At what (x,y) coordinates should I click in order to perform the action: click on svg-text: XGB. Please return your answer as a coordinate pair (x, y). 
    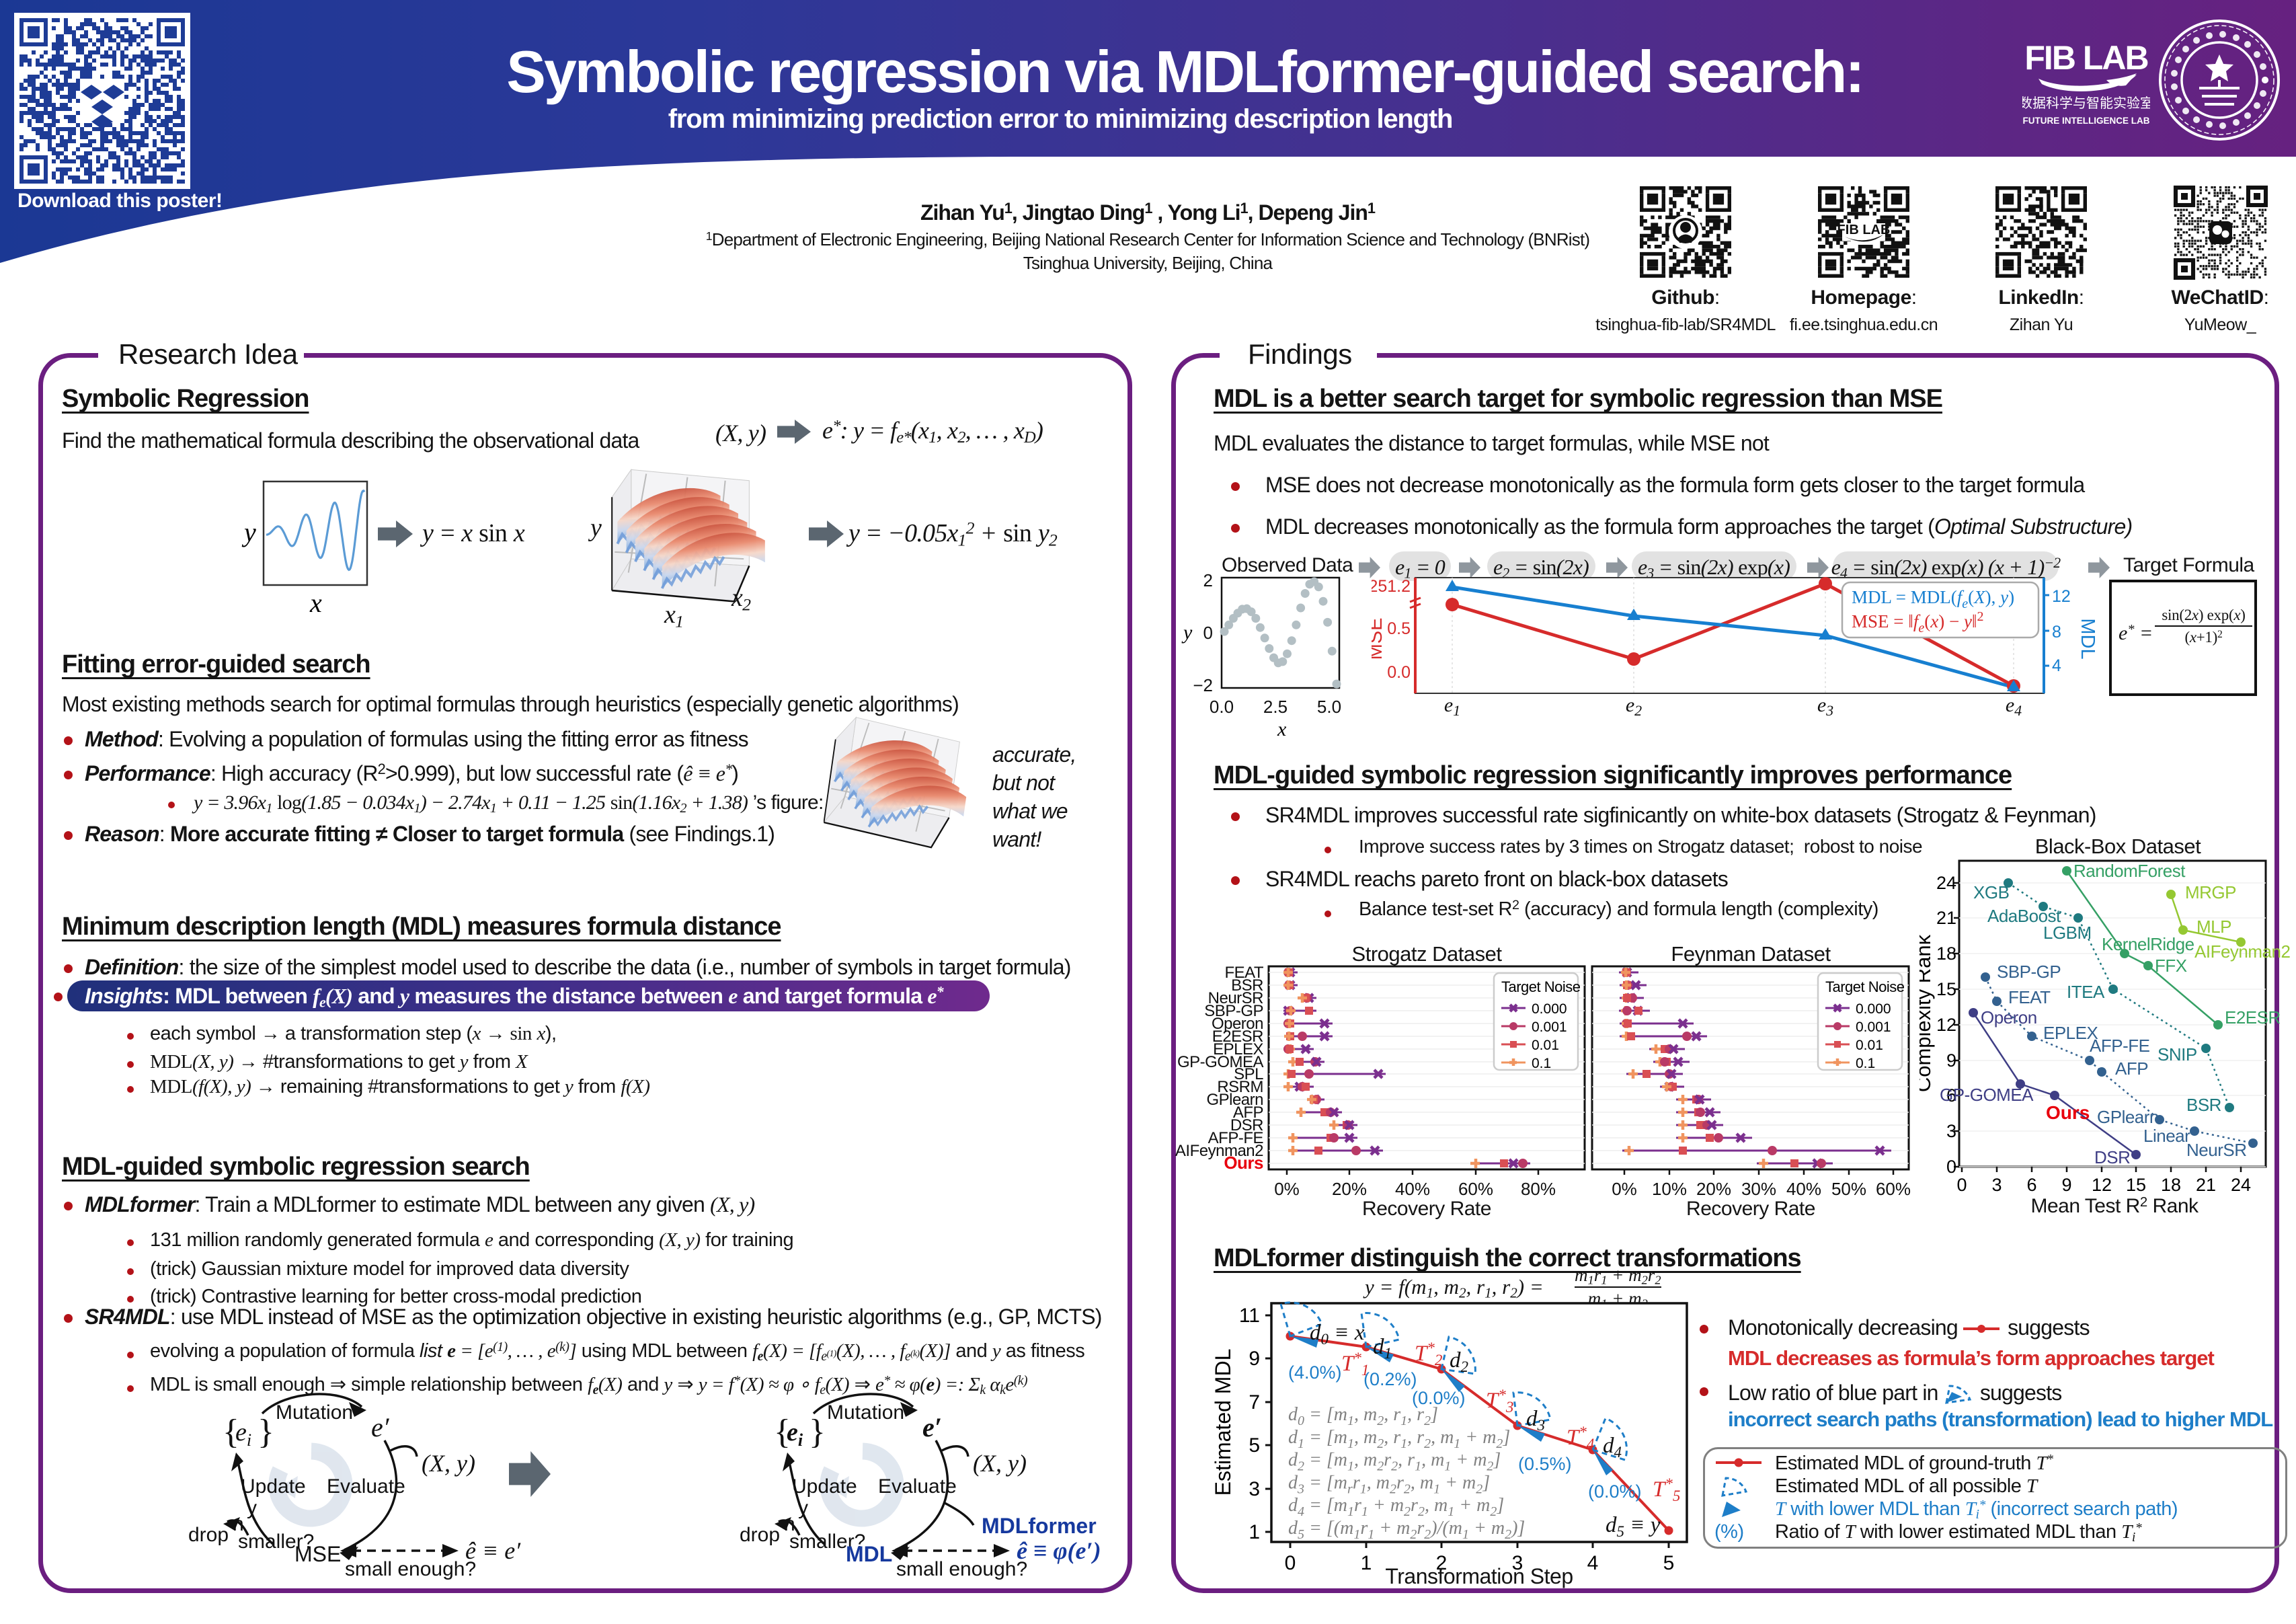
    Looking at the image, I should click on (1991, 892).